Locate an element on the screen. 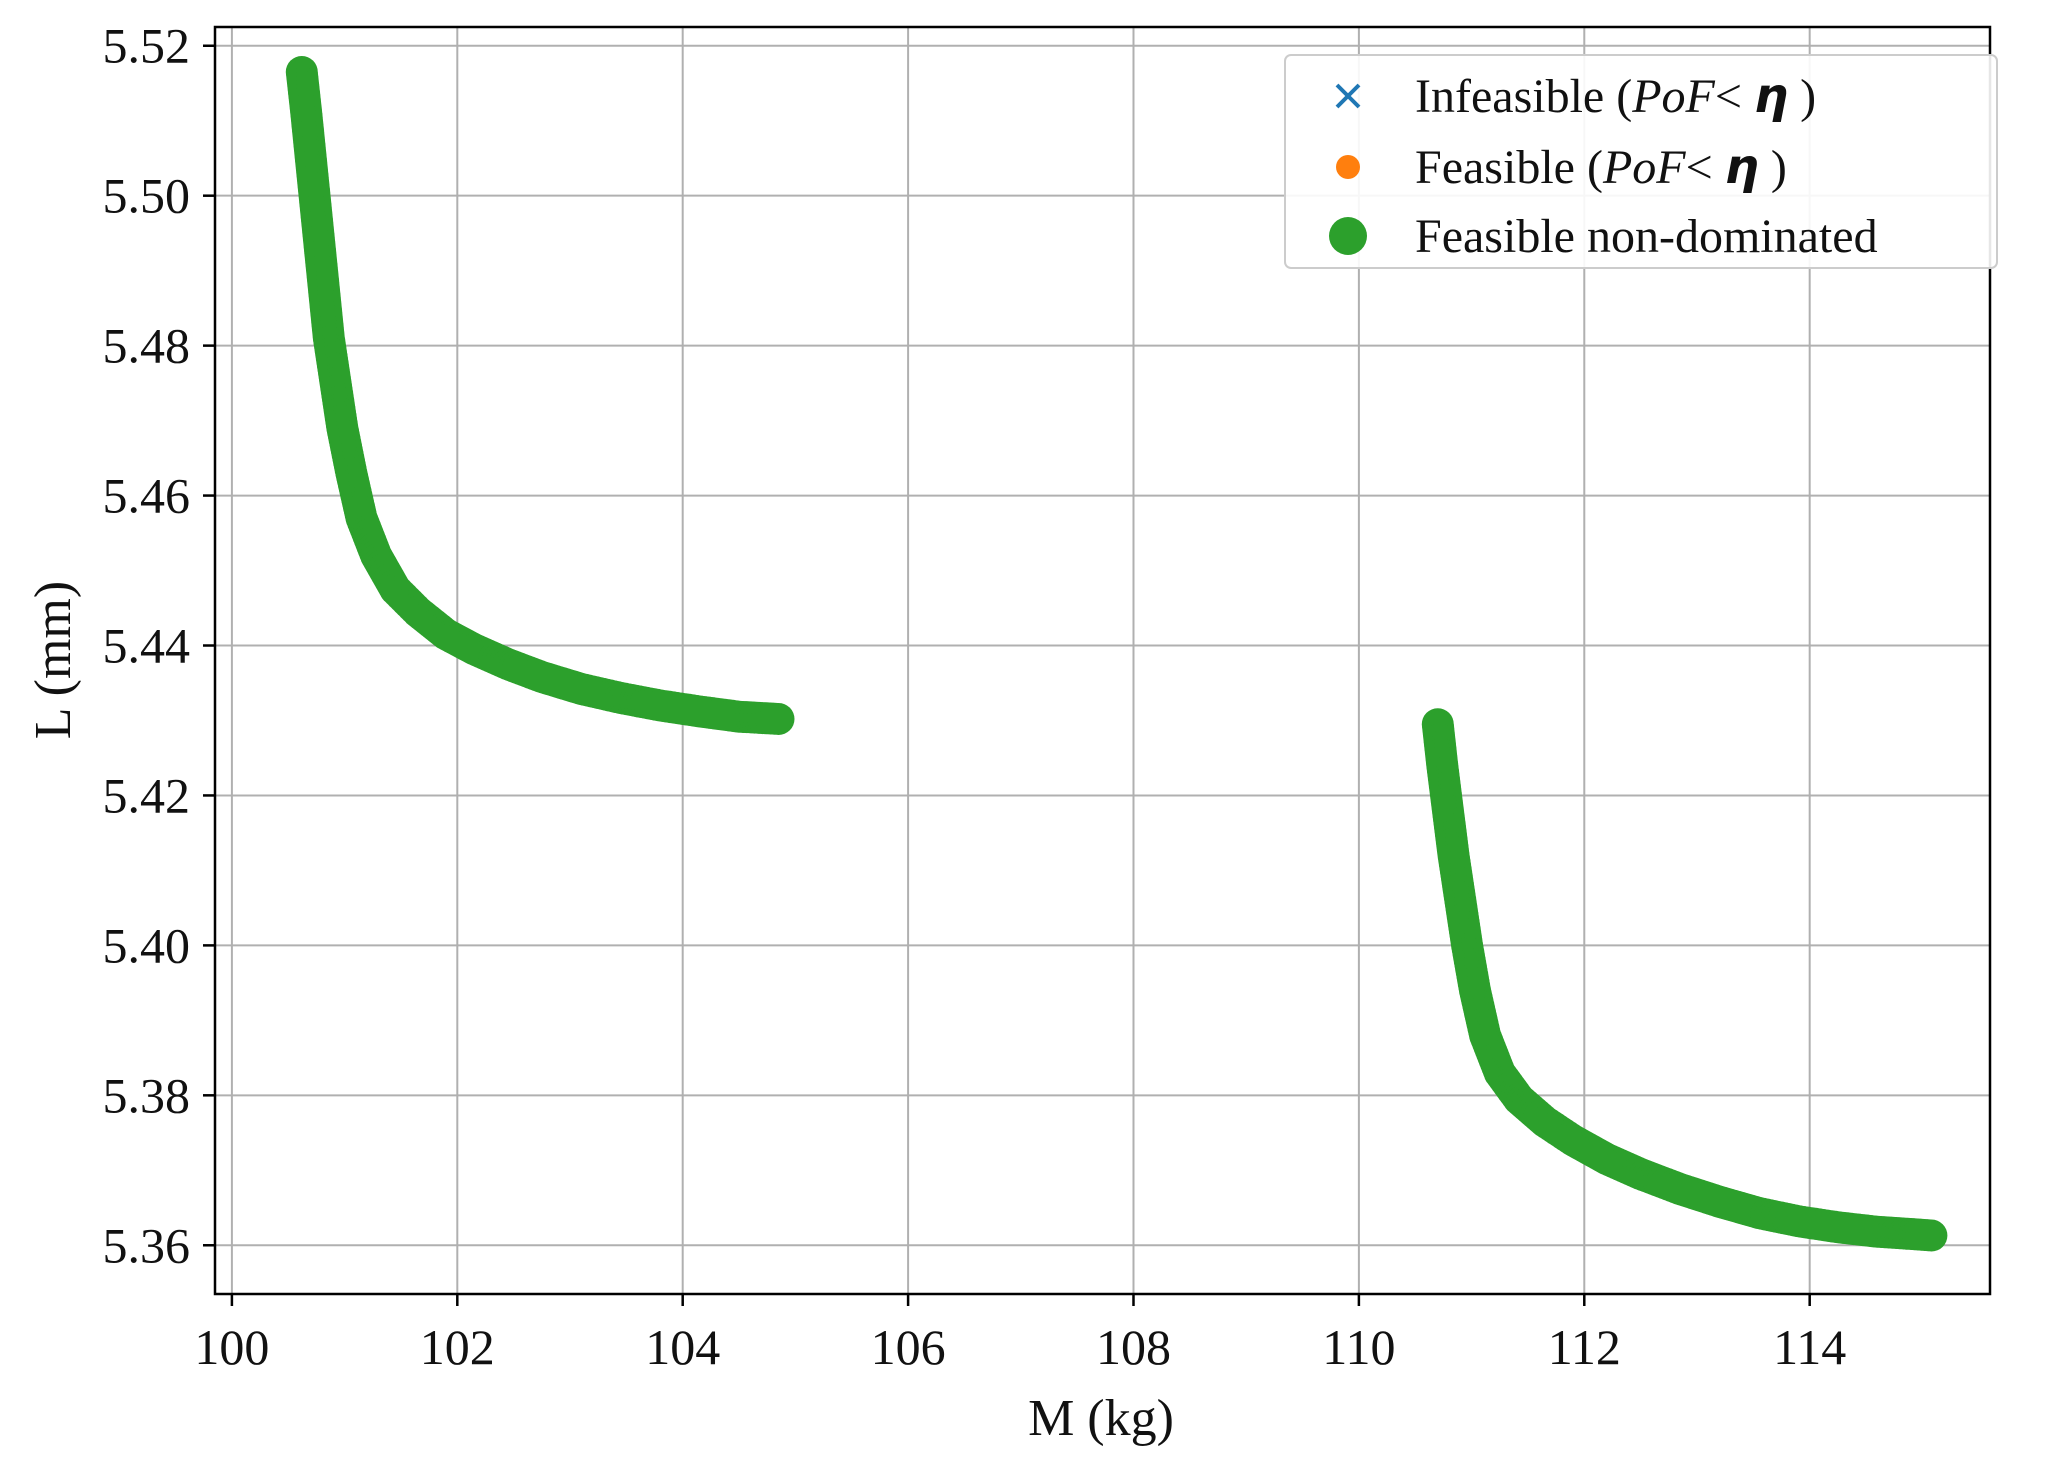 The height and width of the screenshot is (1473, 2048). y-tick-label: 5.52 is located at coordinates (147, 46).